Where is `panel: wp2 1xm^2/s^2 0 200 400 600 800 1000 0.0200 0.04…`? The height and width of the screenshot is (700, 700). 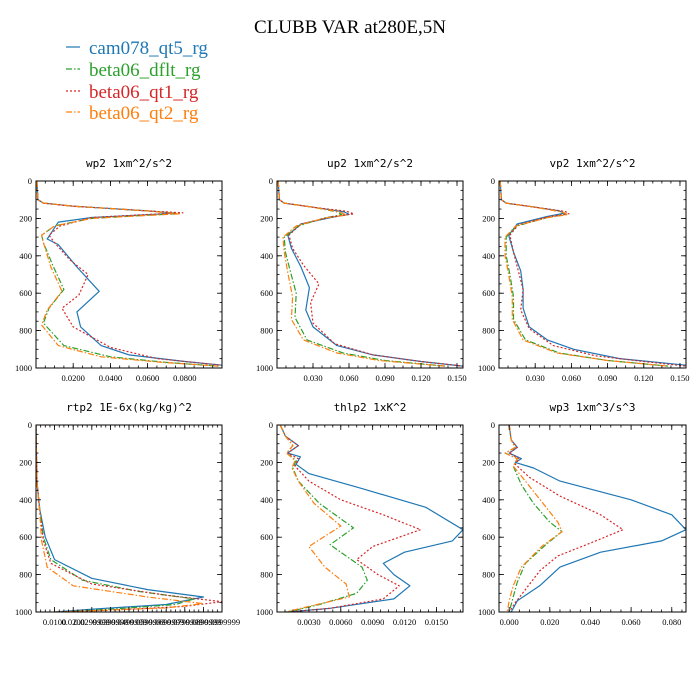
panel: wp2 1xm^2/s^2 0 200 400 600 800 1000 0.0200 0.04… is located at coordinates (119, 270).